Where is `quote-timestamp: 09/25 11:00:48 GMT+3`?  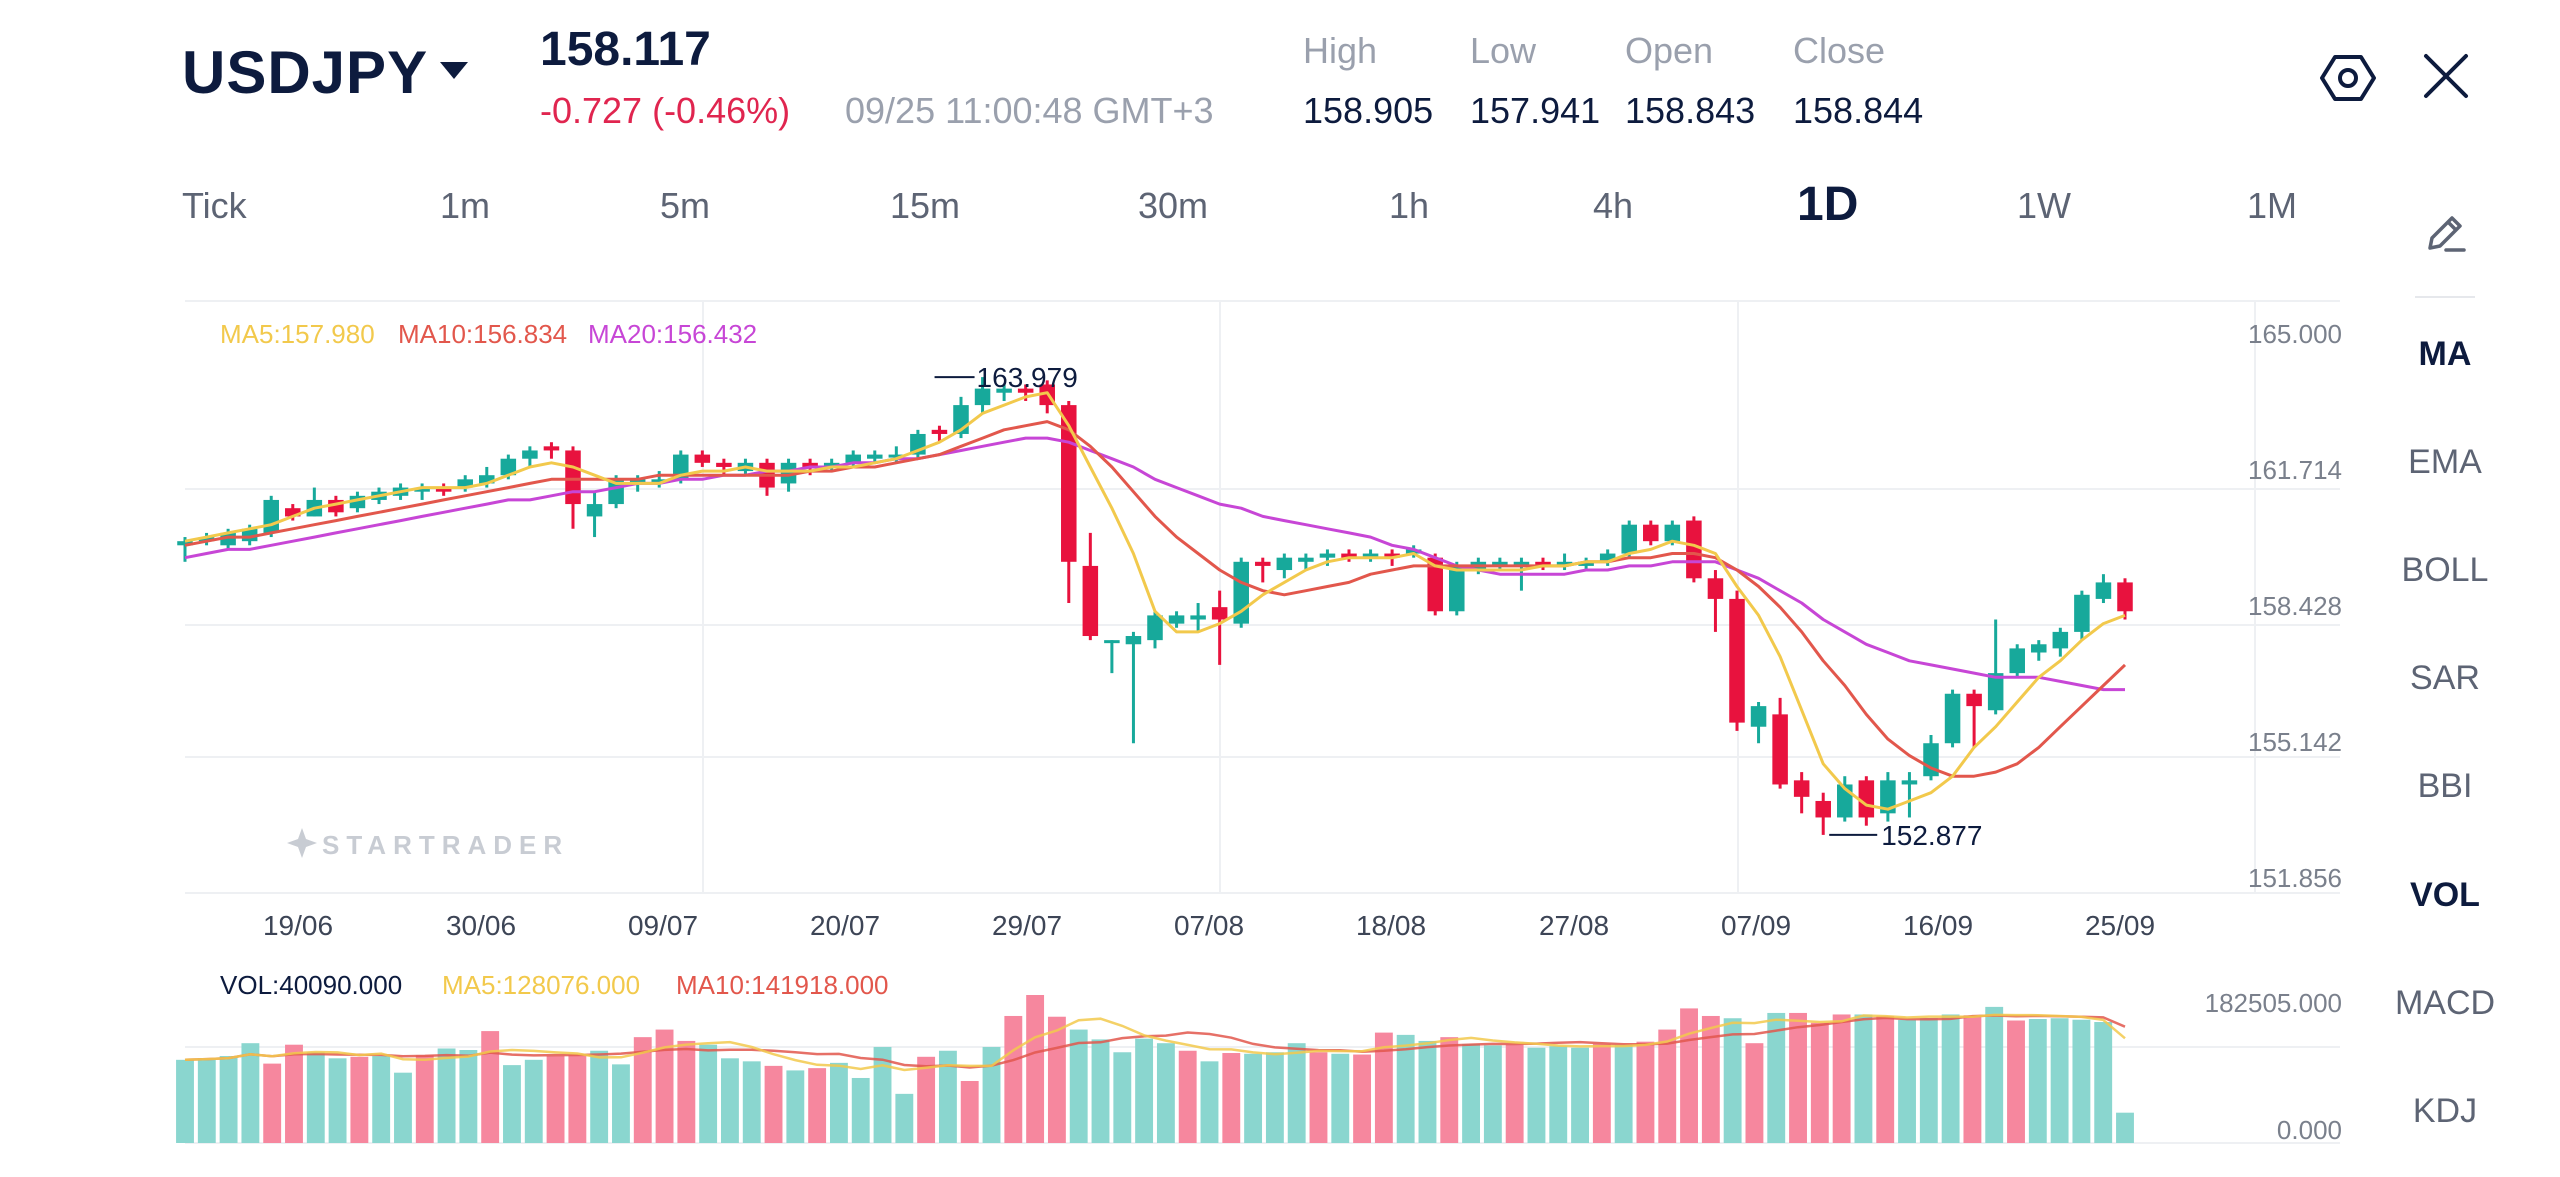
quote-timestamp: 09/25 11:00:48 GMT+3 is located at coordinates (1029, 110).